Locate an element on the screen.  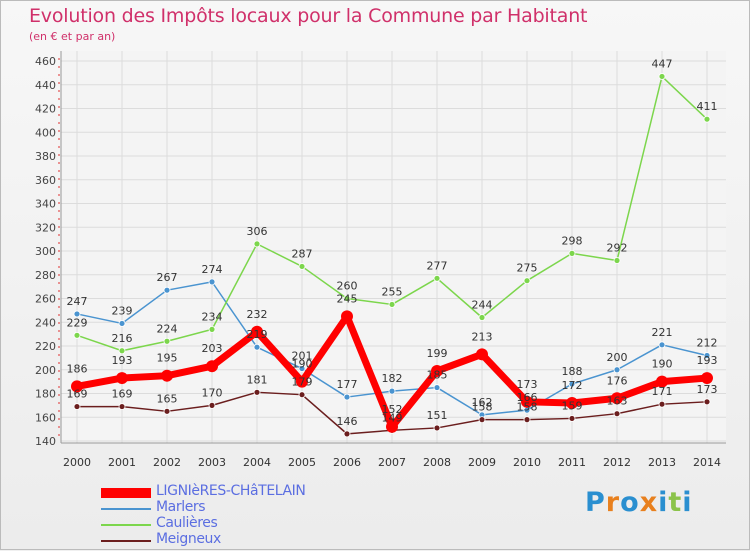
data-label: 166 is located at coordinates (527, 397).